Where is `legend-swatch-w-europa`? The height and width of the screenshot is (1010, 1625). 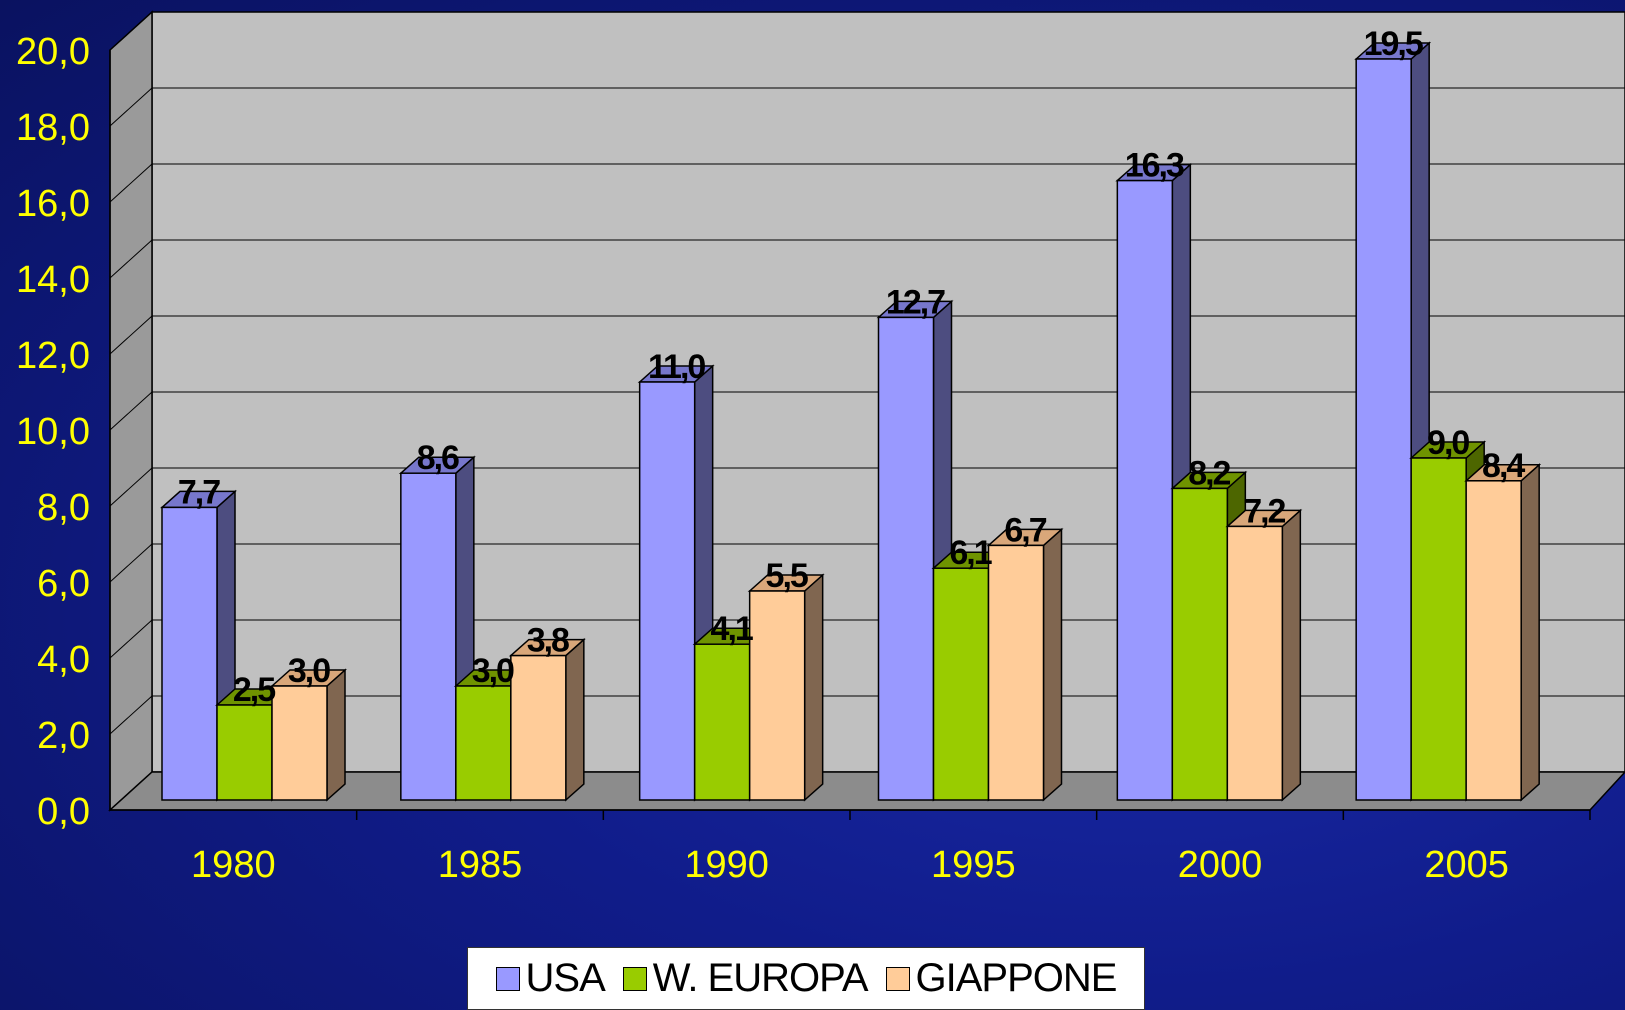 legend-swatch-w-europa is located at coordinates (634, 978).